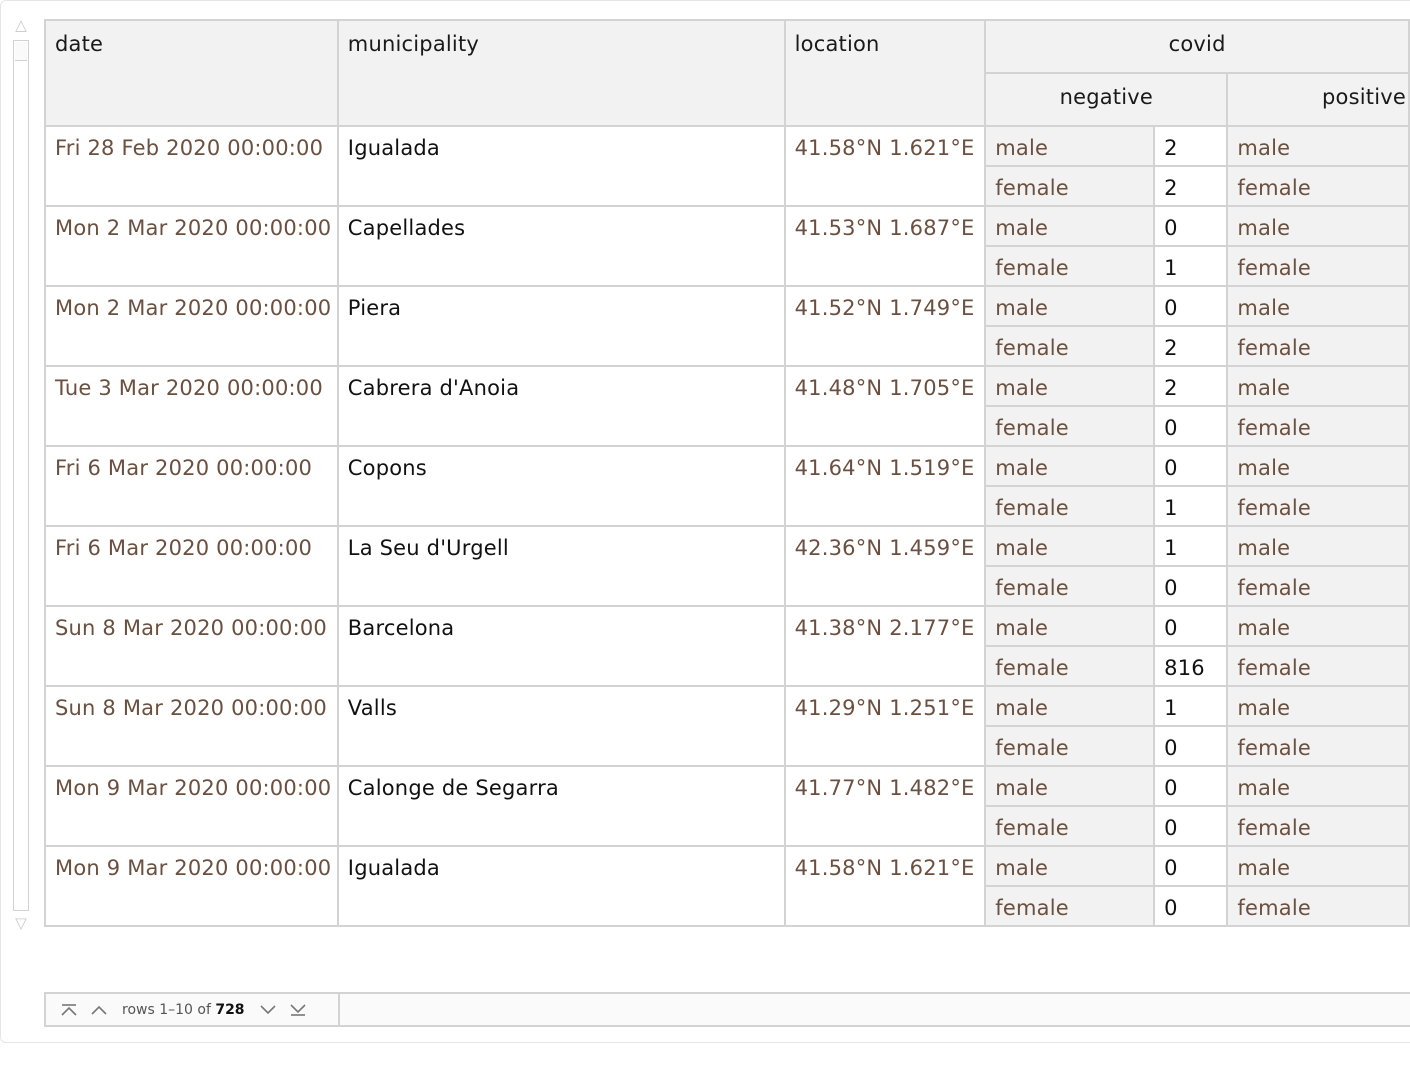 This screenshot has width=1410, height=1076. I want to click on cell-negative-count-female: 816, so click(1191, 666).